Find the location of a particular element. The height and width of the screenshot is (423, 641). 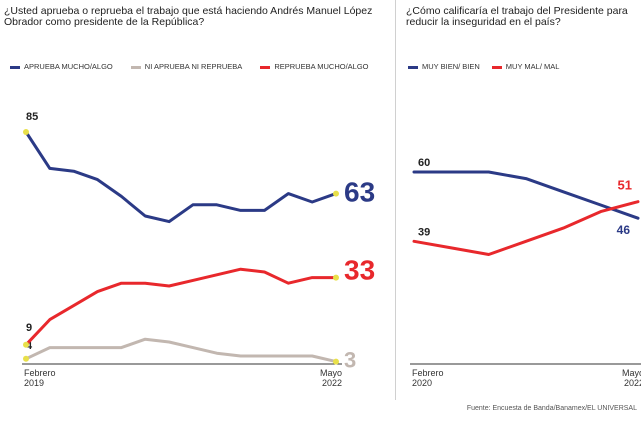

legend-swatch-approve is located at coordinates (15, 67).